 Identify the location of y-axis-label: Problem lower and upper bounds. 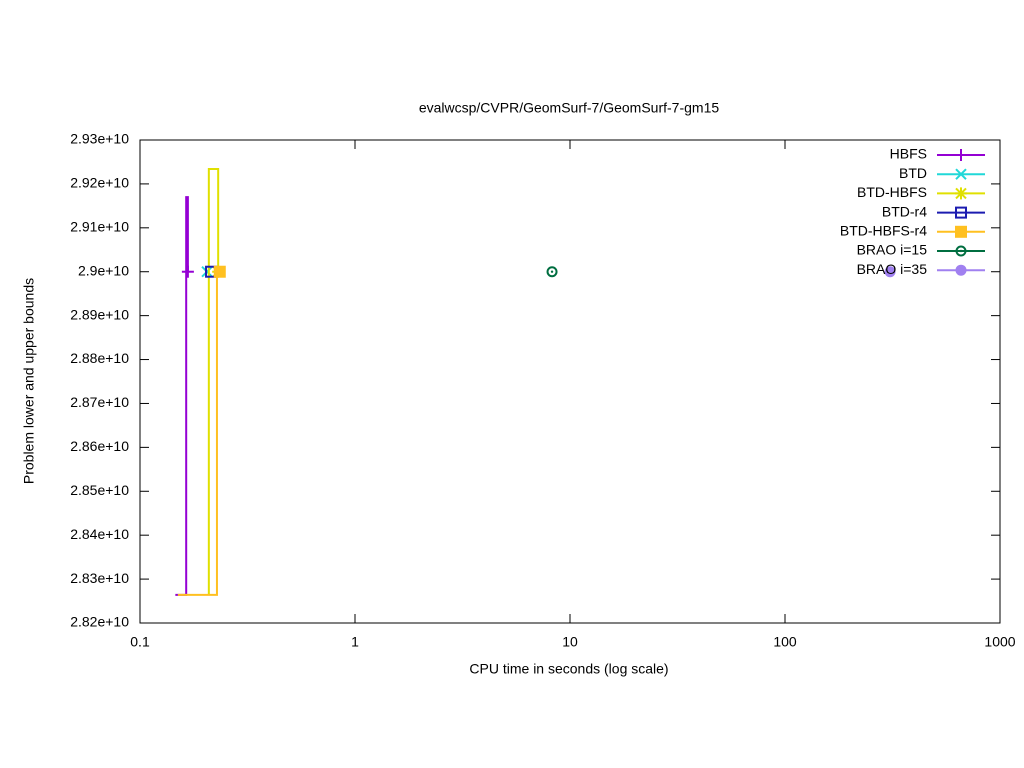
(29, 381).